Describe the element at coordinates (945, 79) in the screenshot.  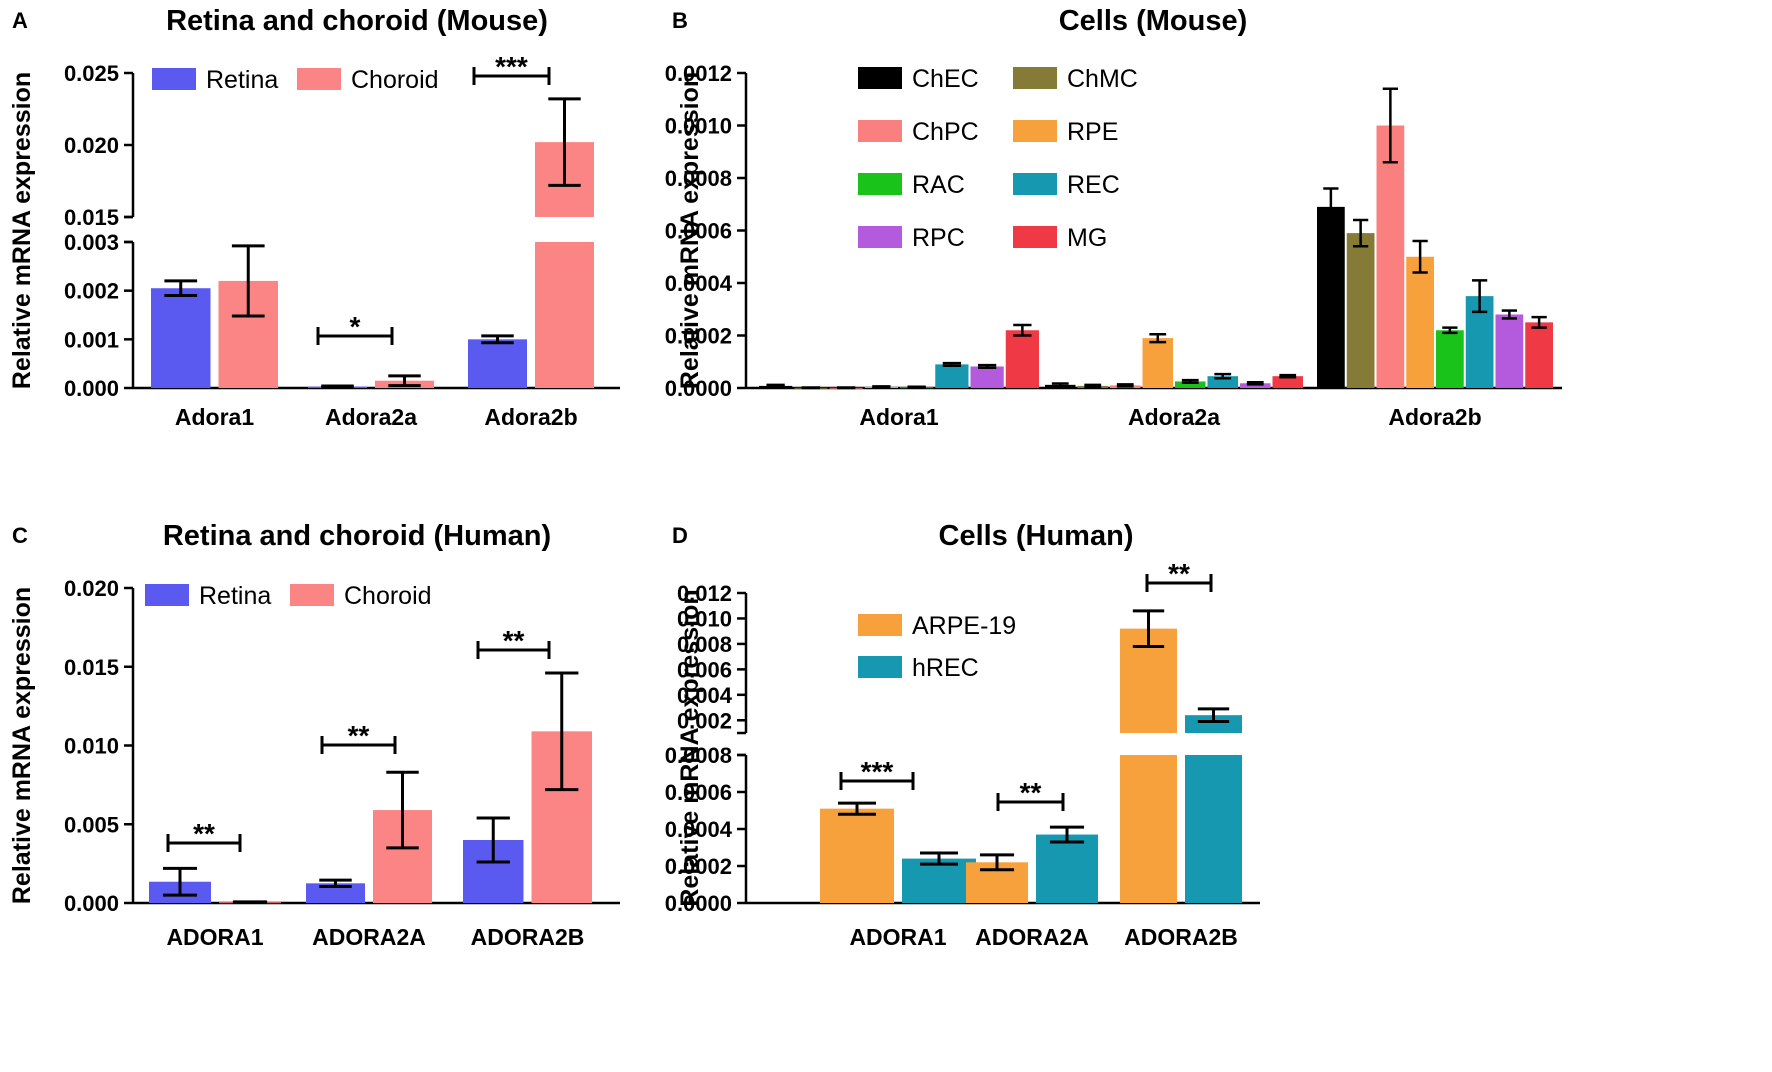
I see `legend-label: ChEC` at that location.